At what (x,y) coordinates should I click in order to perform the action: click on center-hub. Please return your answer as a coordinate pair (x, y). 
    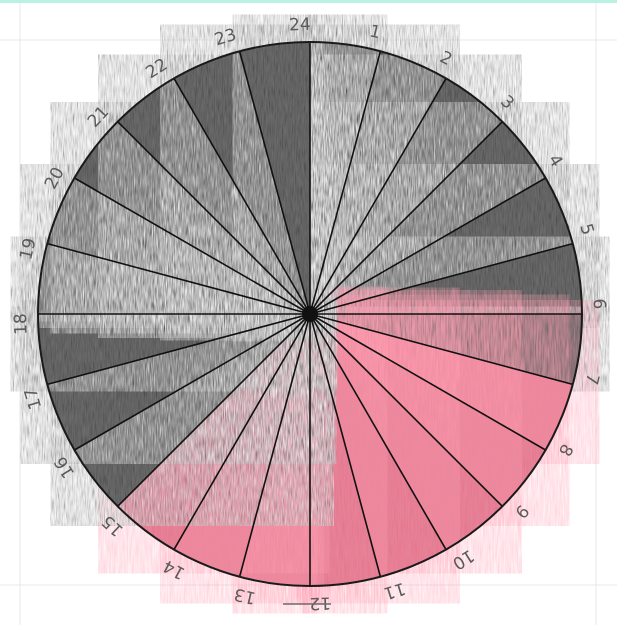
    Looking at the image, I should click on (310, 314).